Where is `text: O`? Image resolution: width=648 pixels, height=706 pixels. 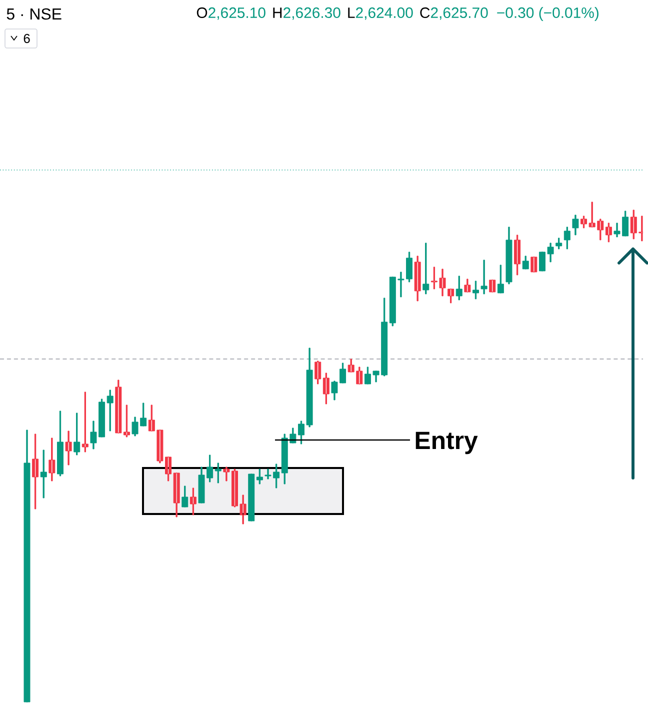 text: O is located at coordinates (201, 12).